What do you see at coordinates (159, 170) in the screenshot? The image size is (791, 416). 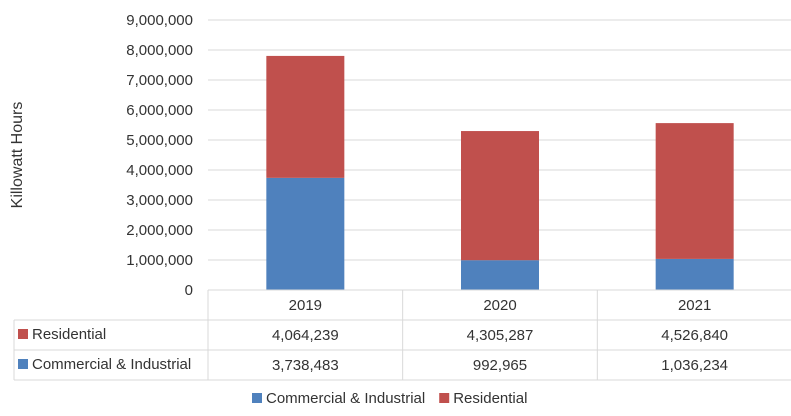 I see `y-tick-label: 4,000,000` at bounding box center [159, 170].